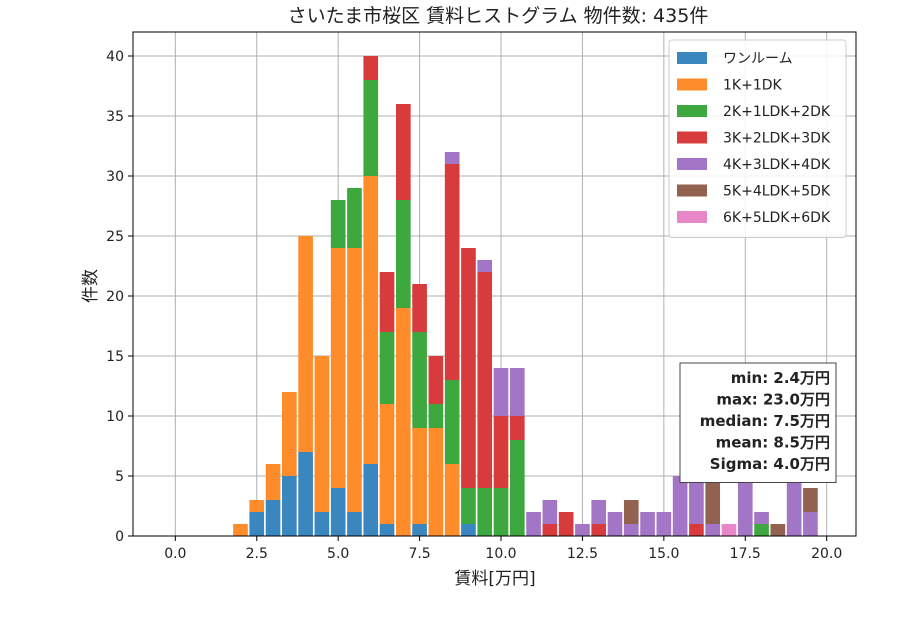  What do you see at coordinates (419, 554) in the screenshot?
I see `x-tick-label: 7.5` at bounding box center [419, 554].